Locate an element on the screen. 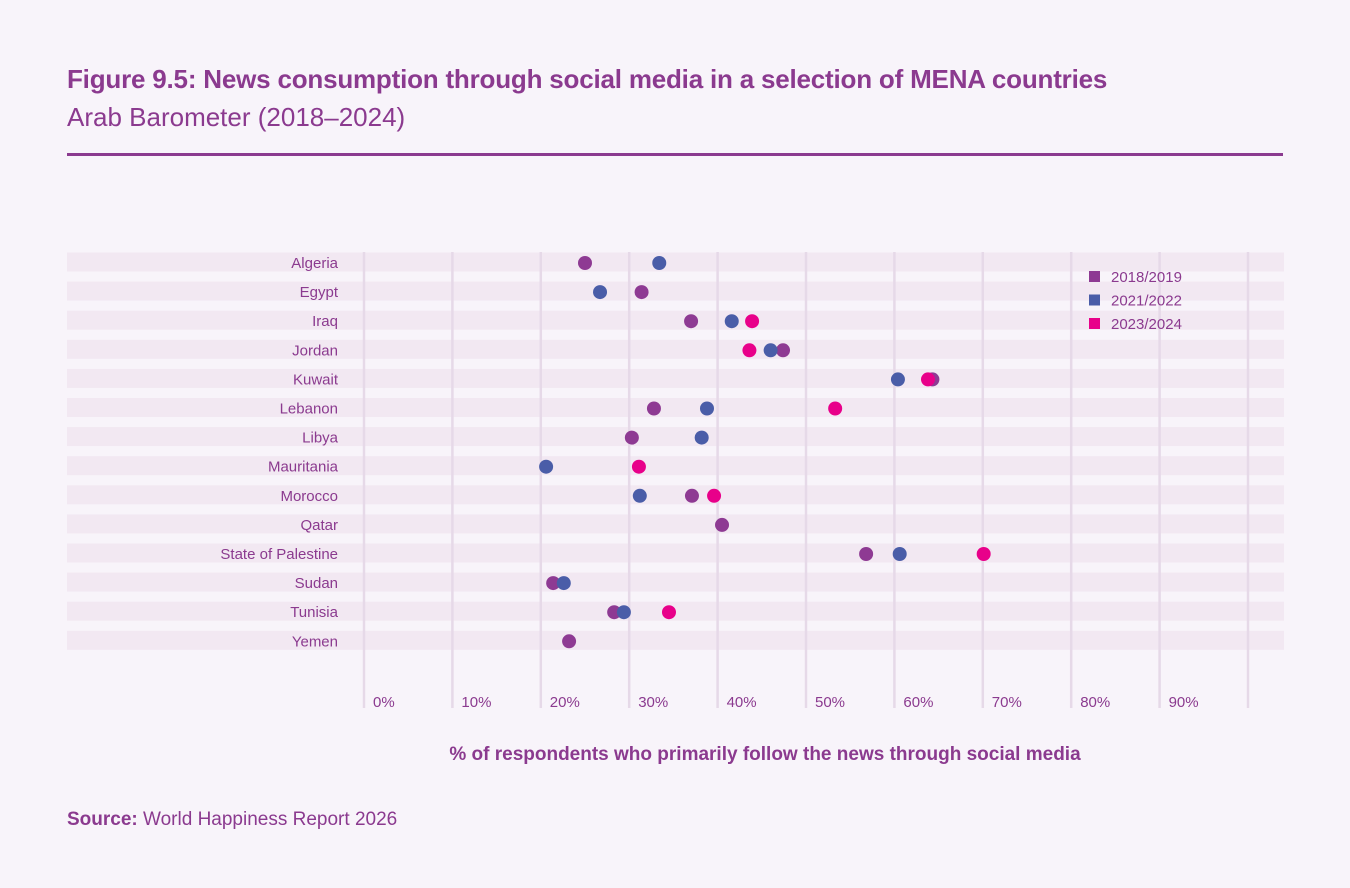 The height and width of the screenshot is (888, 1350). row-label-iraq: Iraq is located at coordinates (325, 321).